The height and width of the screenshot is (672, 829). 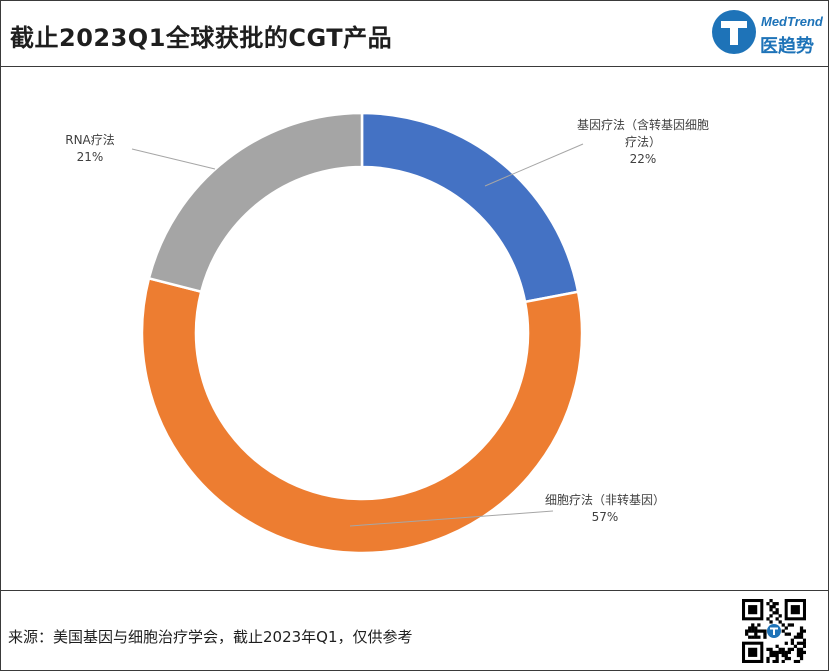 What do you see at coordinates (605, 517) in the screenshot?
I see `data-label-cell-therapy: 57%` at bounding box center [605, 517].